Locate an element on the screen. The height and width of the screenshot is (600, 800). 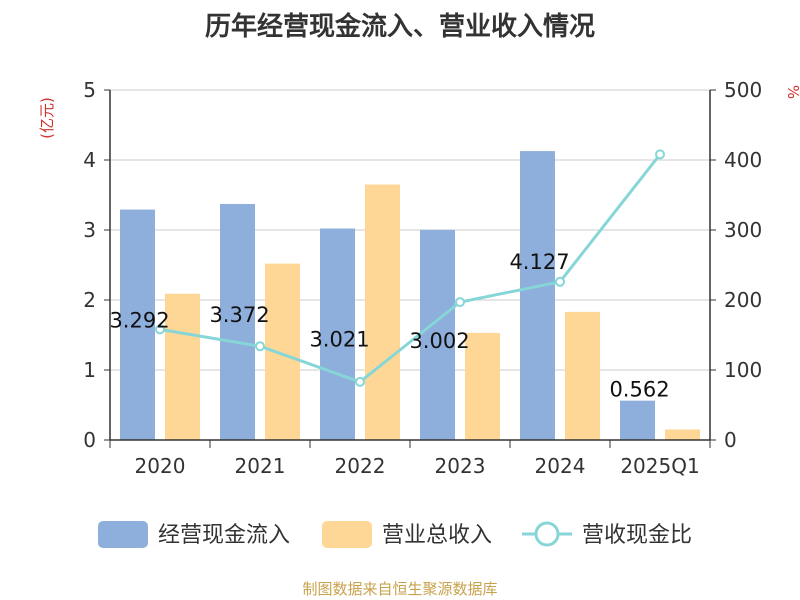
source-footer: 制图数据来自恒生聚源数据库 is located at coordinates (400, 589).